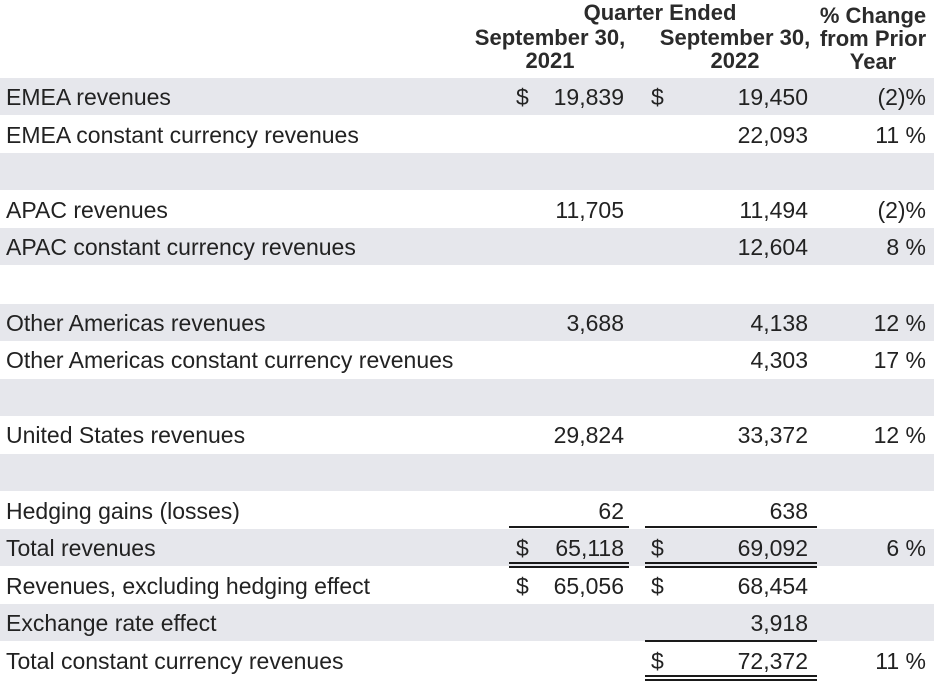 This screenshot has width=934, height=682. Describe the element at coordinates (181, 247) in the screenshot. I see `row-label: APAC constant currency revenues` at that location.